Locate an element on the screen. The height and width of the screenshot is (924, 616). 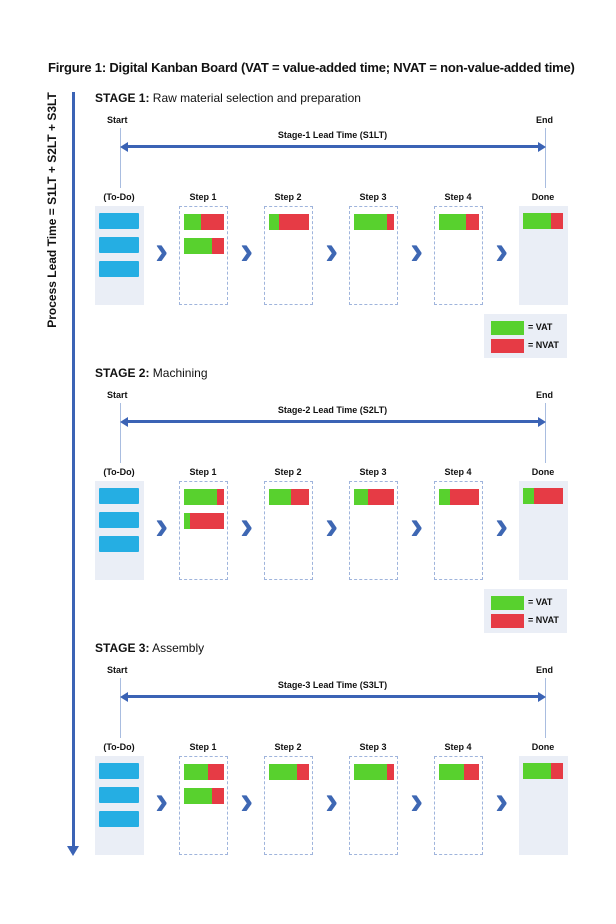
column-todo is located at coordinates (119, 255).